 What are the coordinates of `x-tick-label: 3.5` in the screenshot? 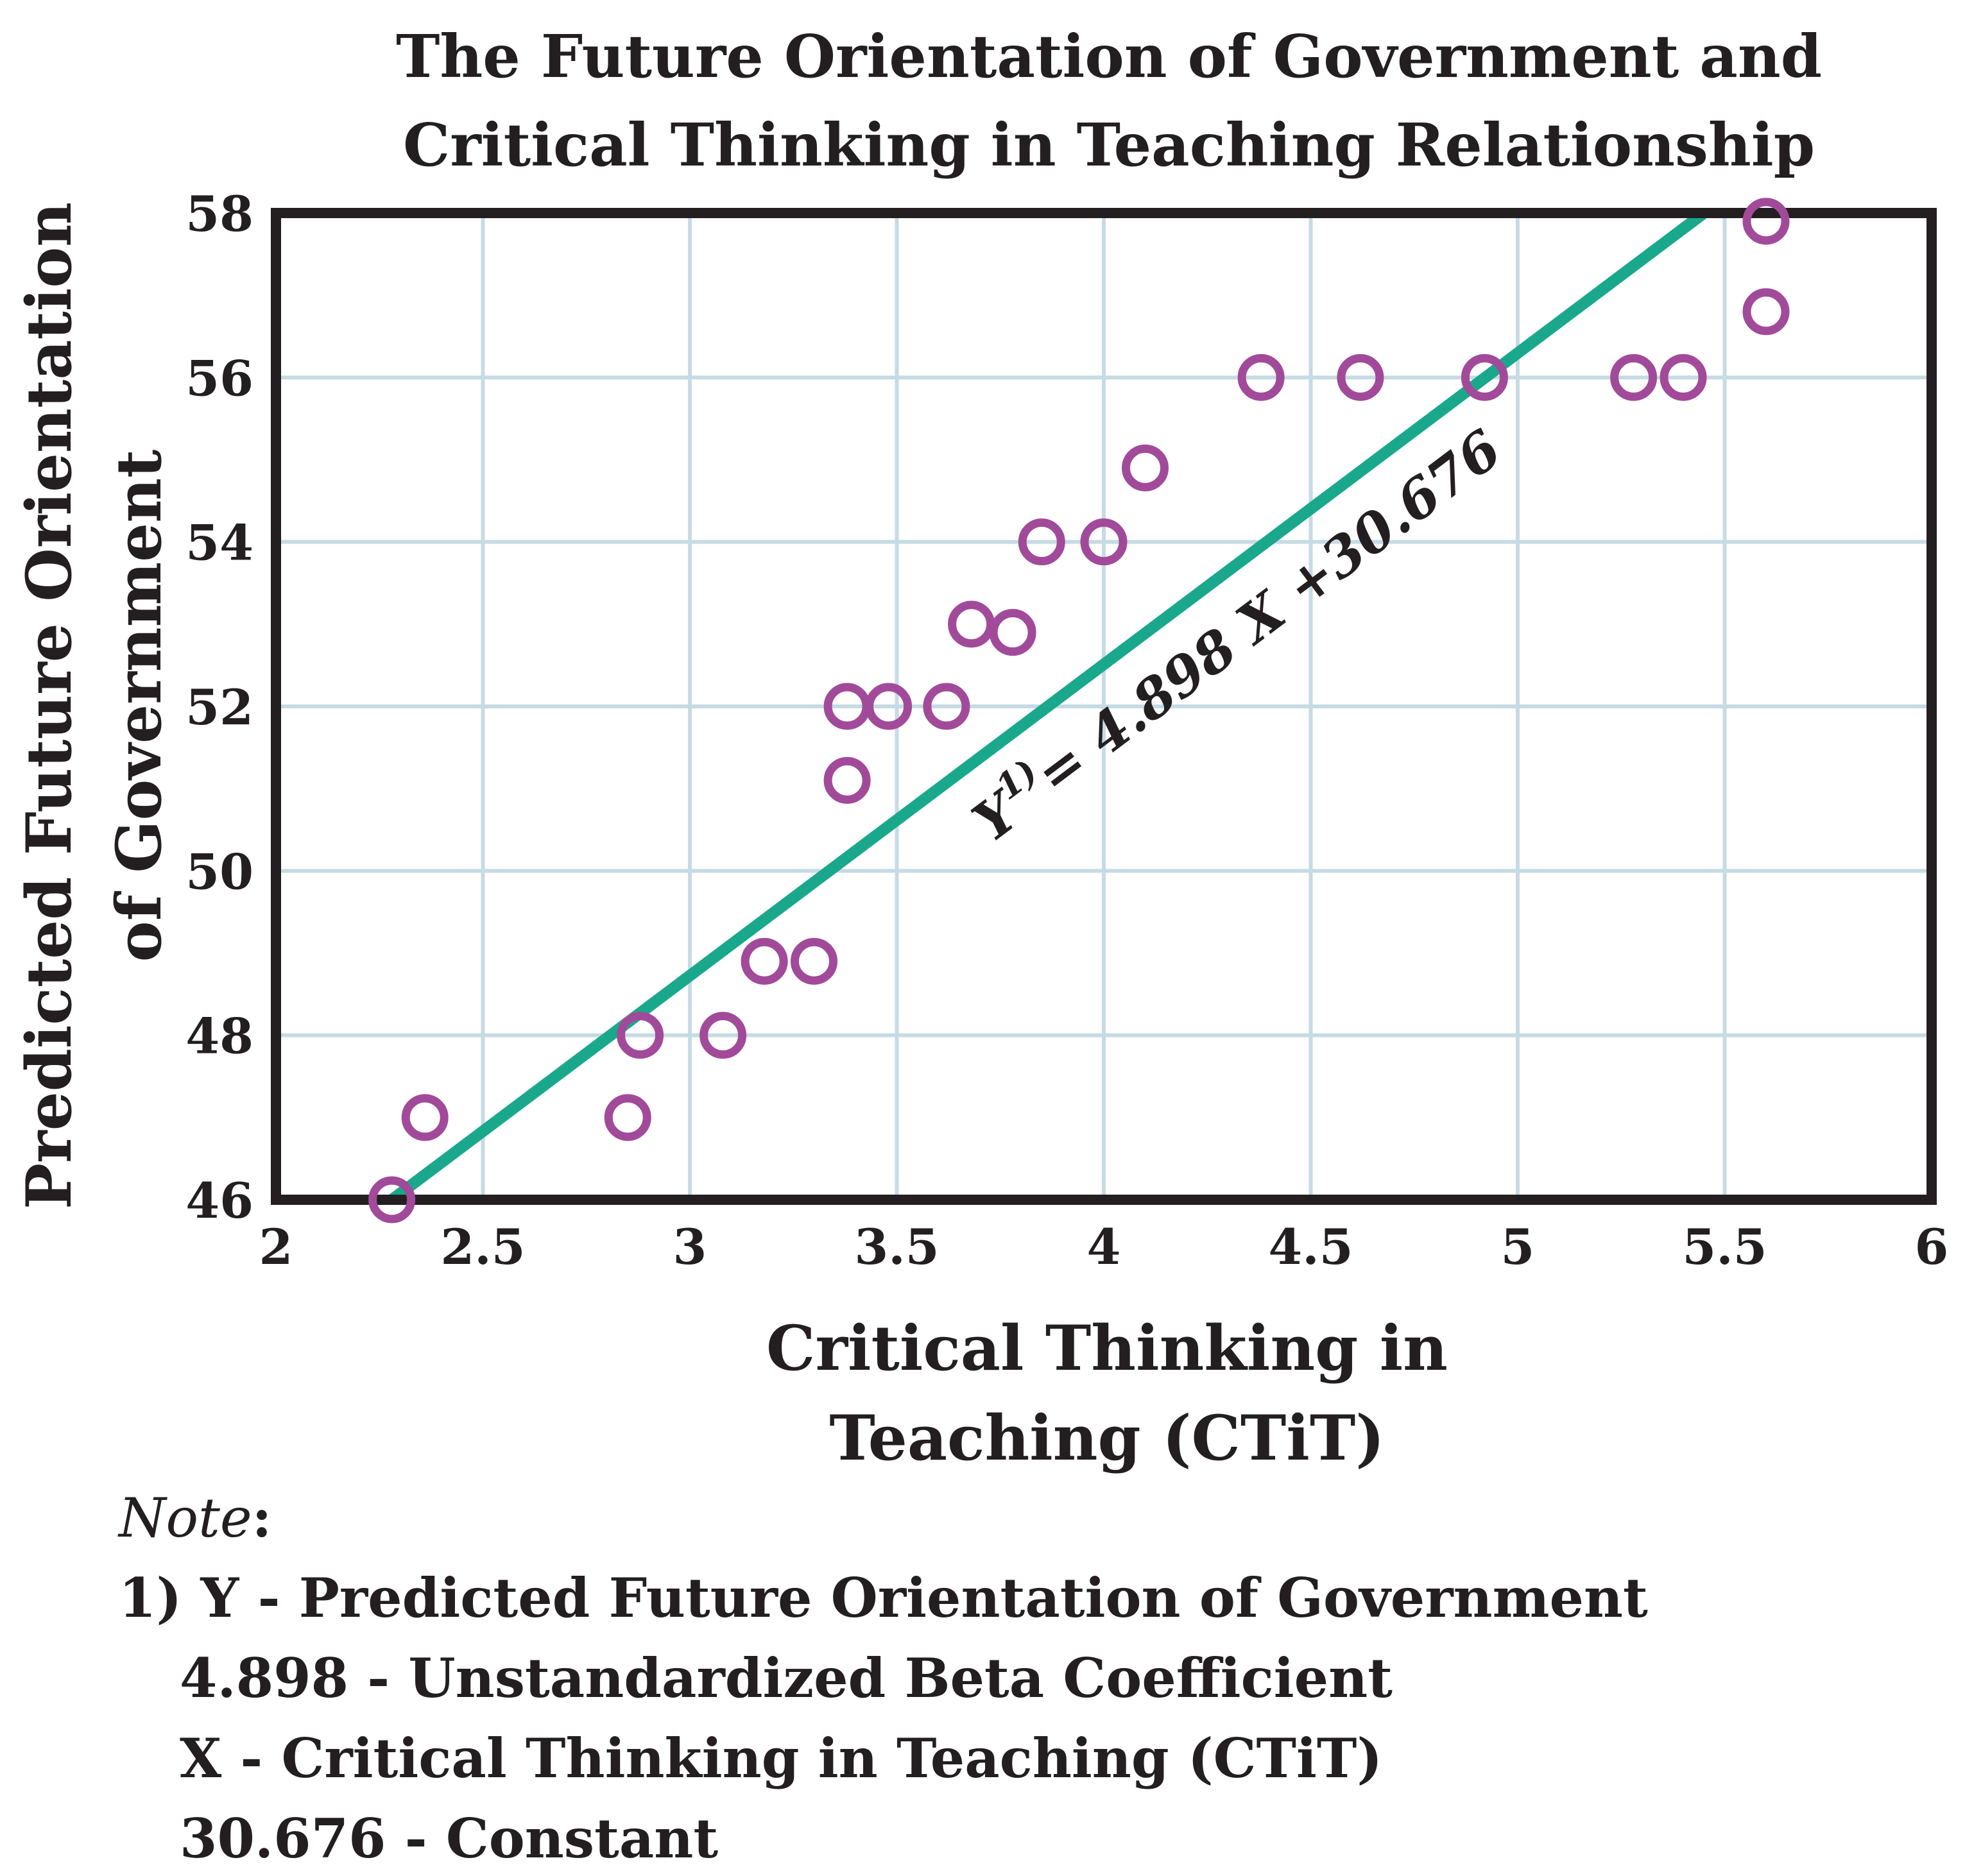 It's located at (897, 1246).